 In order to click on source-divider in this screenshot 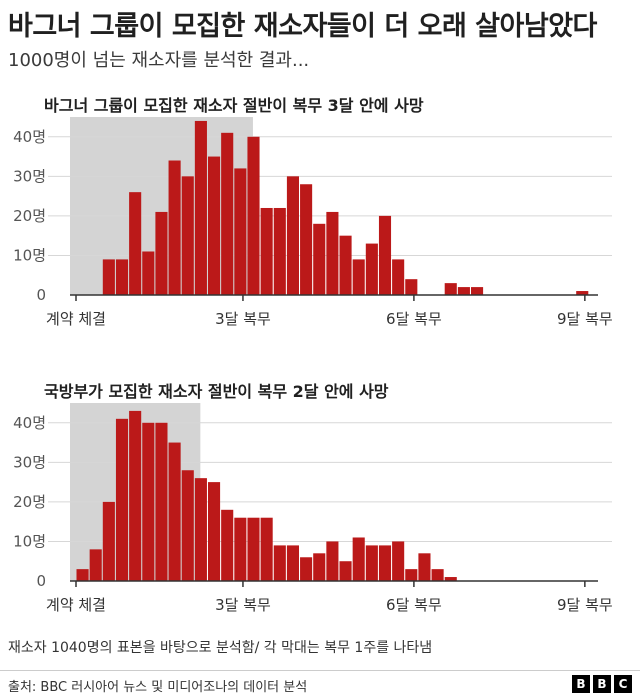, I will do `click(320, 670)`.